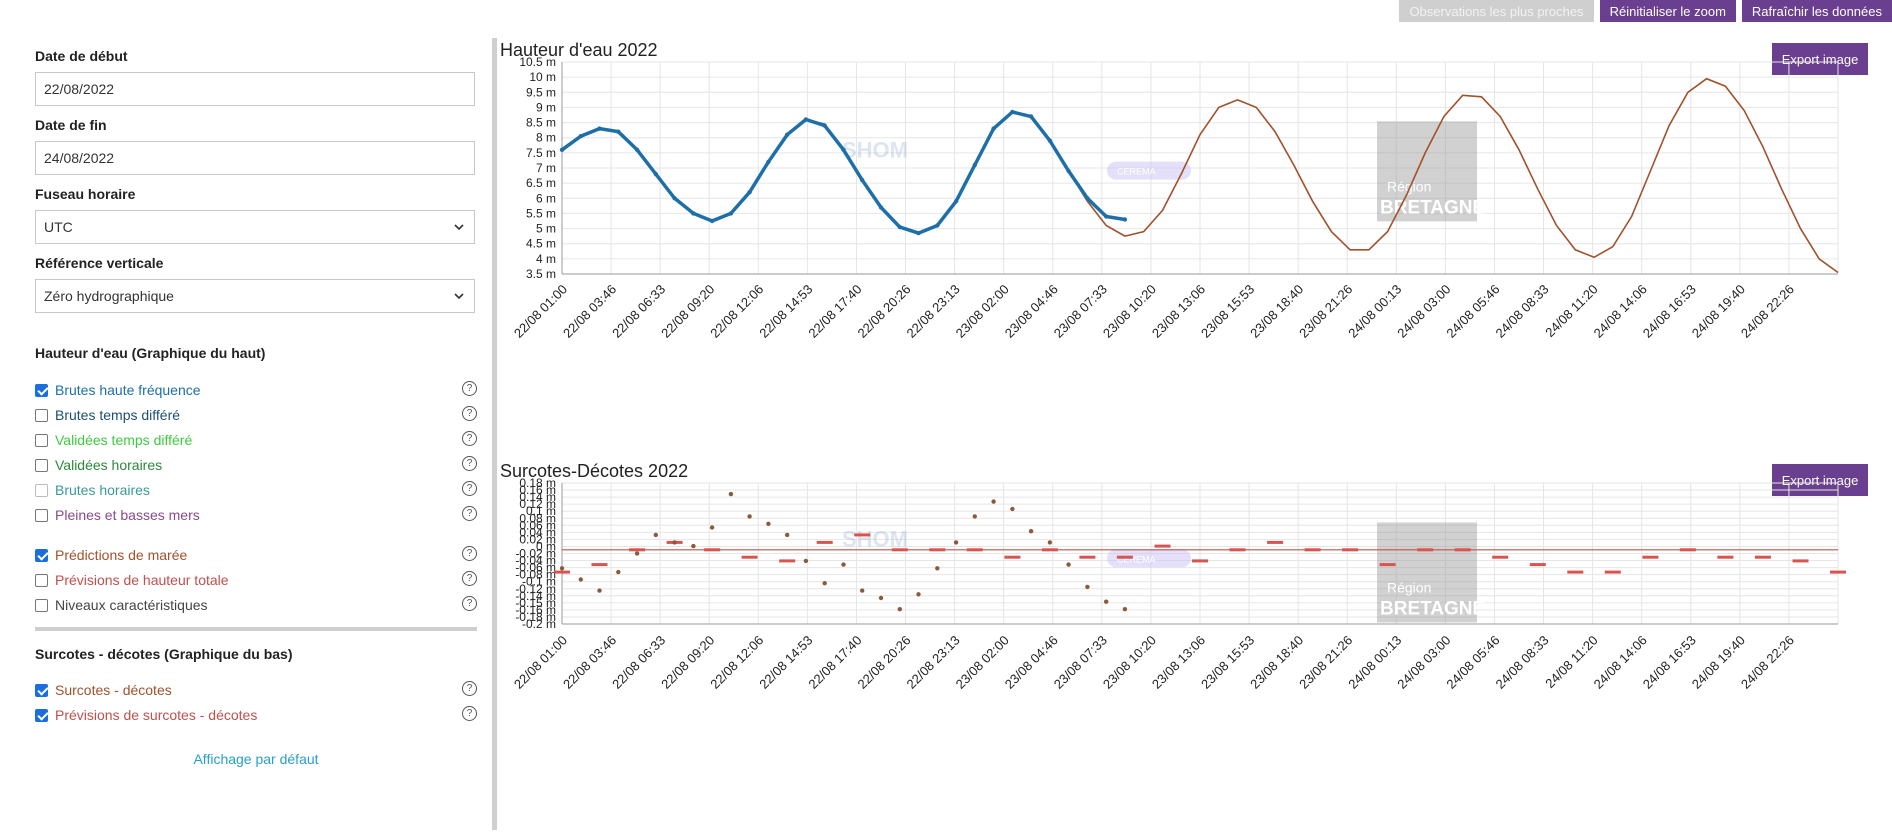  I want to click on region-text: Région, so click(1409, 186).